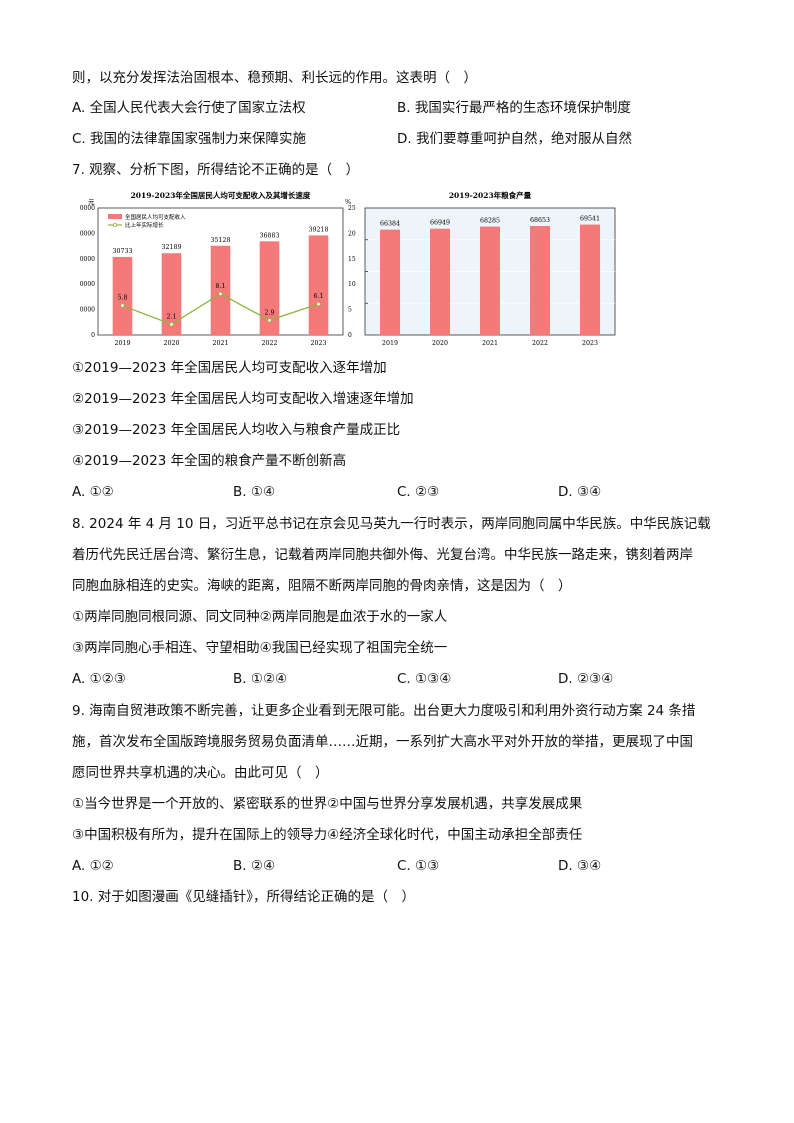 The height and width of the screenshot is (1123, 794). Describe the element at coordinates (390, 224) in the screenshot. I see `grain-bar-label: 66384` at that location.